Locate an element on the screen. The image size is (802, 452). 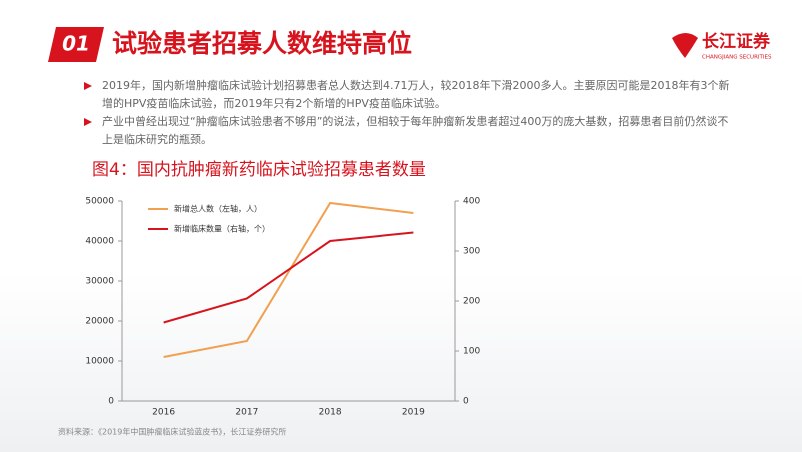
legend-label: 新增总人数（左轴，人） is located at coordinates (218, 209).